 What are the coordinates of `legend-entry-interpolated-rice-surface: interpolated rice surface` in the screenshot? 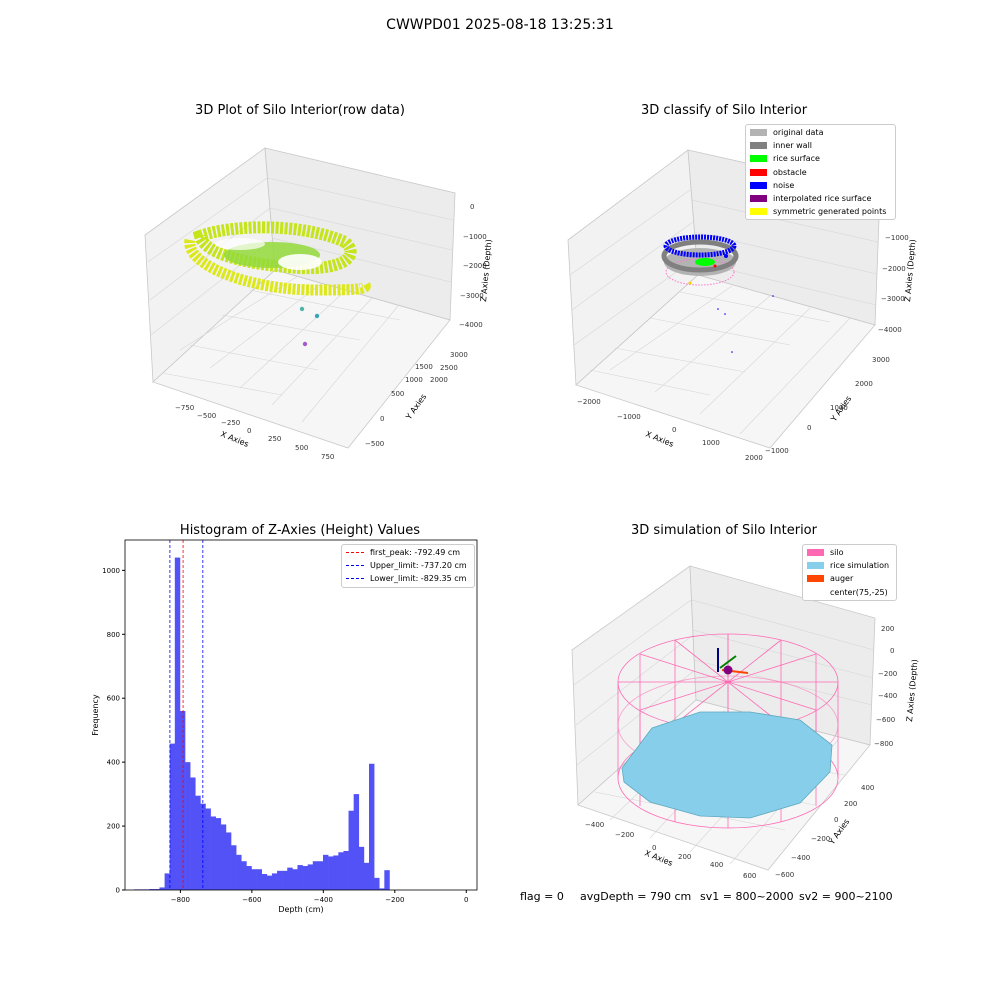 It's located at (820, 198).